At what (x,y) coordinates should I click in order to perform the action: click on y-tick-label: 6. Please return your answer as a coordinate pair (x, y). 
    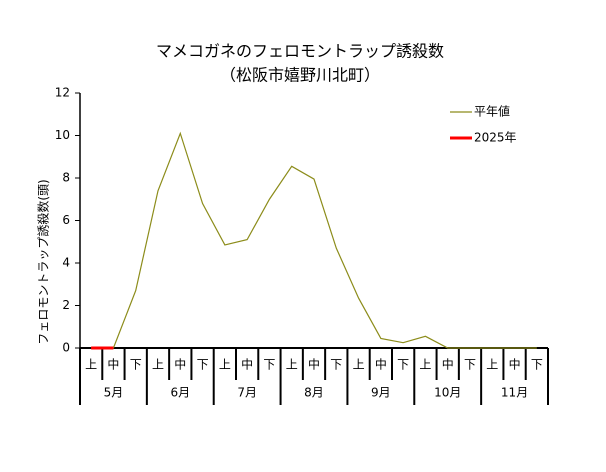
    Looking at the image, I should click on (66, 220).